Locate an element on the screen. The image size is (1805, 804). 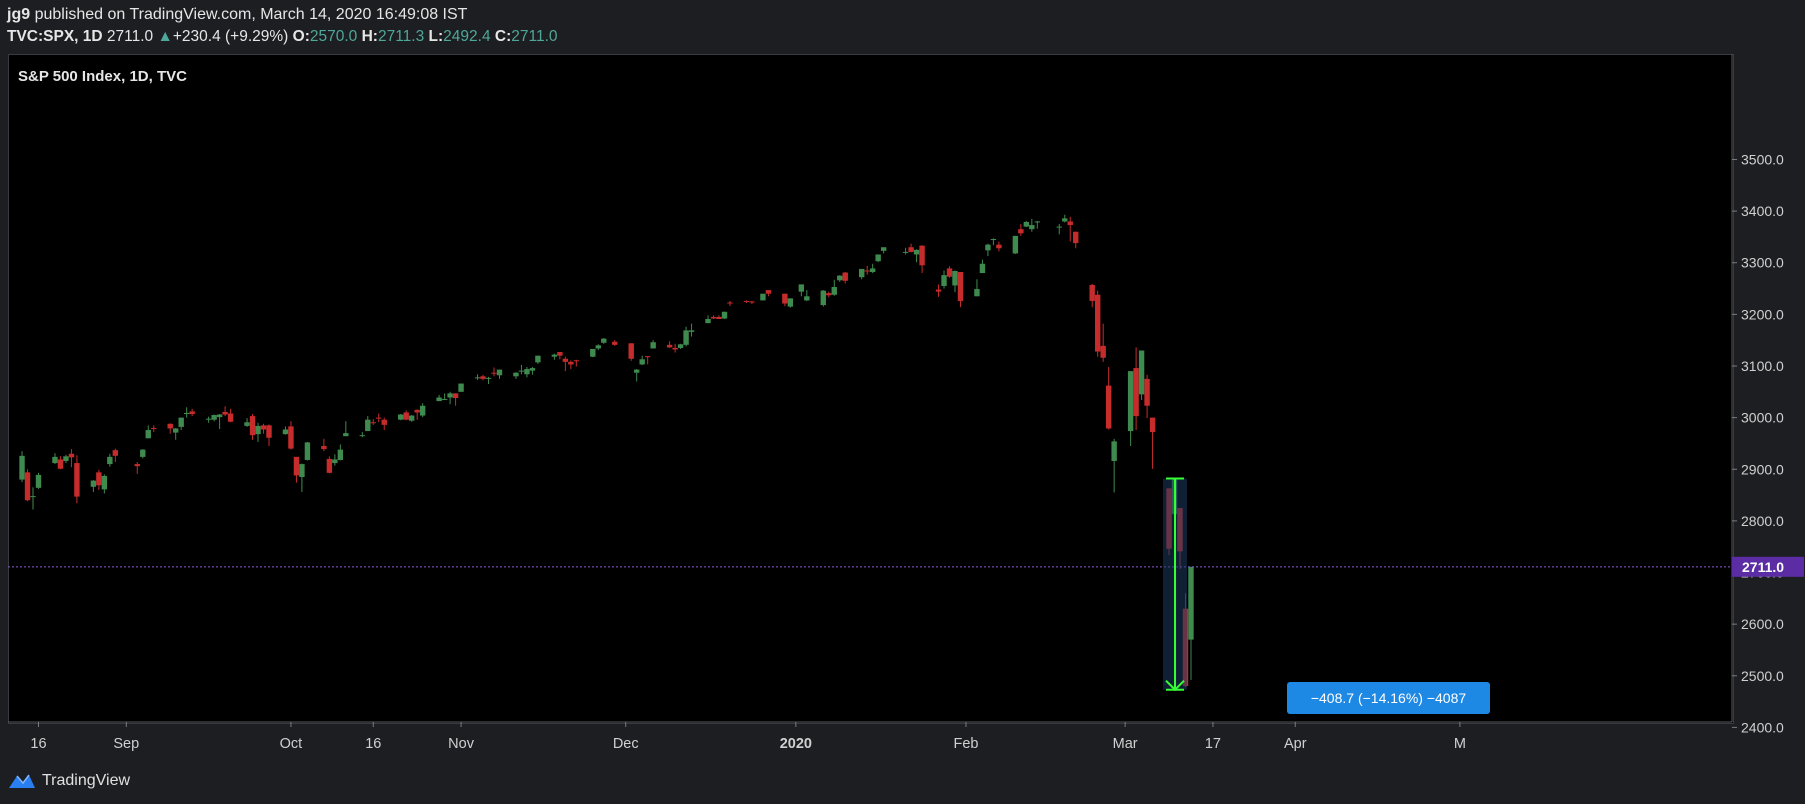
price-tick-label: 2900.0 is located at coordinates (1762, 469).